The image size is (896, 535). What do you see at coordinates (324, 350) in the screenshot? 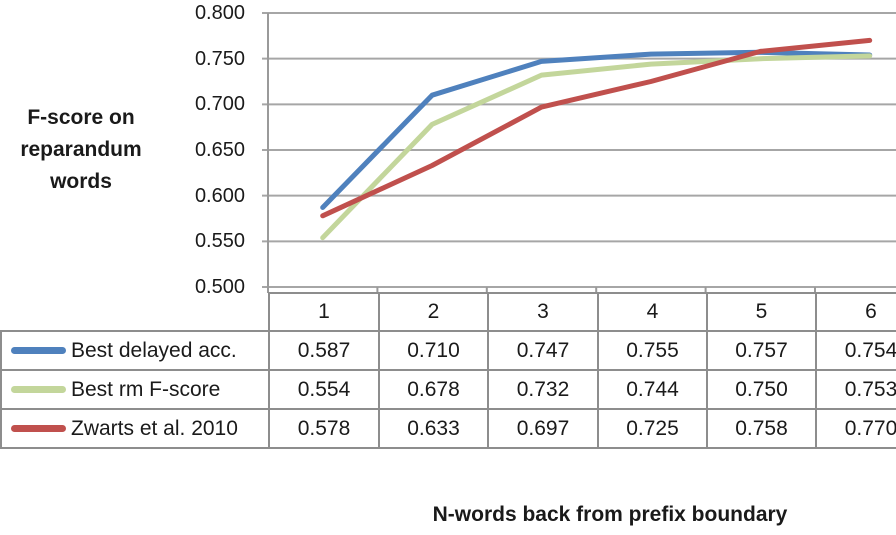
I see `value-cell: 0.587` at bounding box center [324, 350].